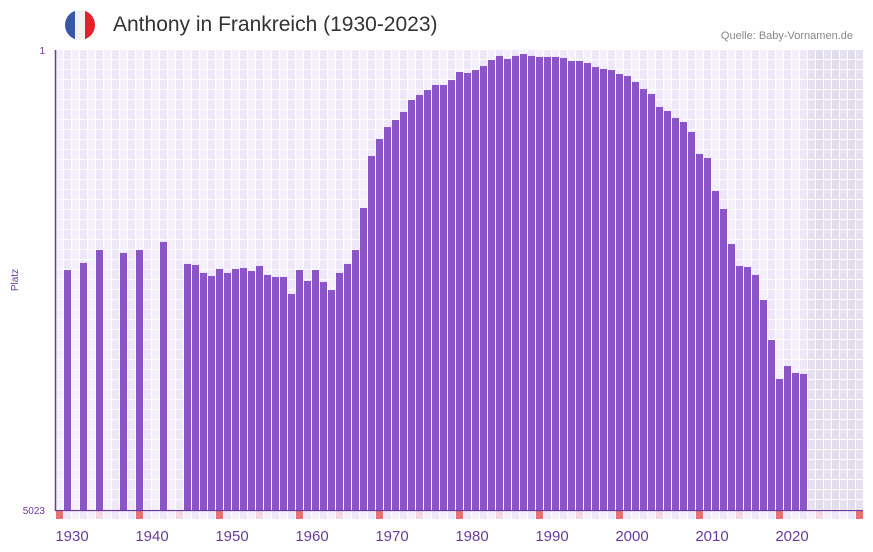 The width and height of the screenshot is (873, 552). What do you see at coordinates (299, 390) in the screenshot?
I see `bar-1960` at bounding box center [299, 390].